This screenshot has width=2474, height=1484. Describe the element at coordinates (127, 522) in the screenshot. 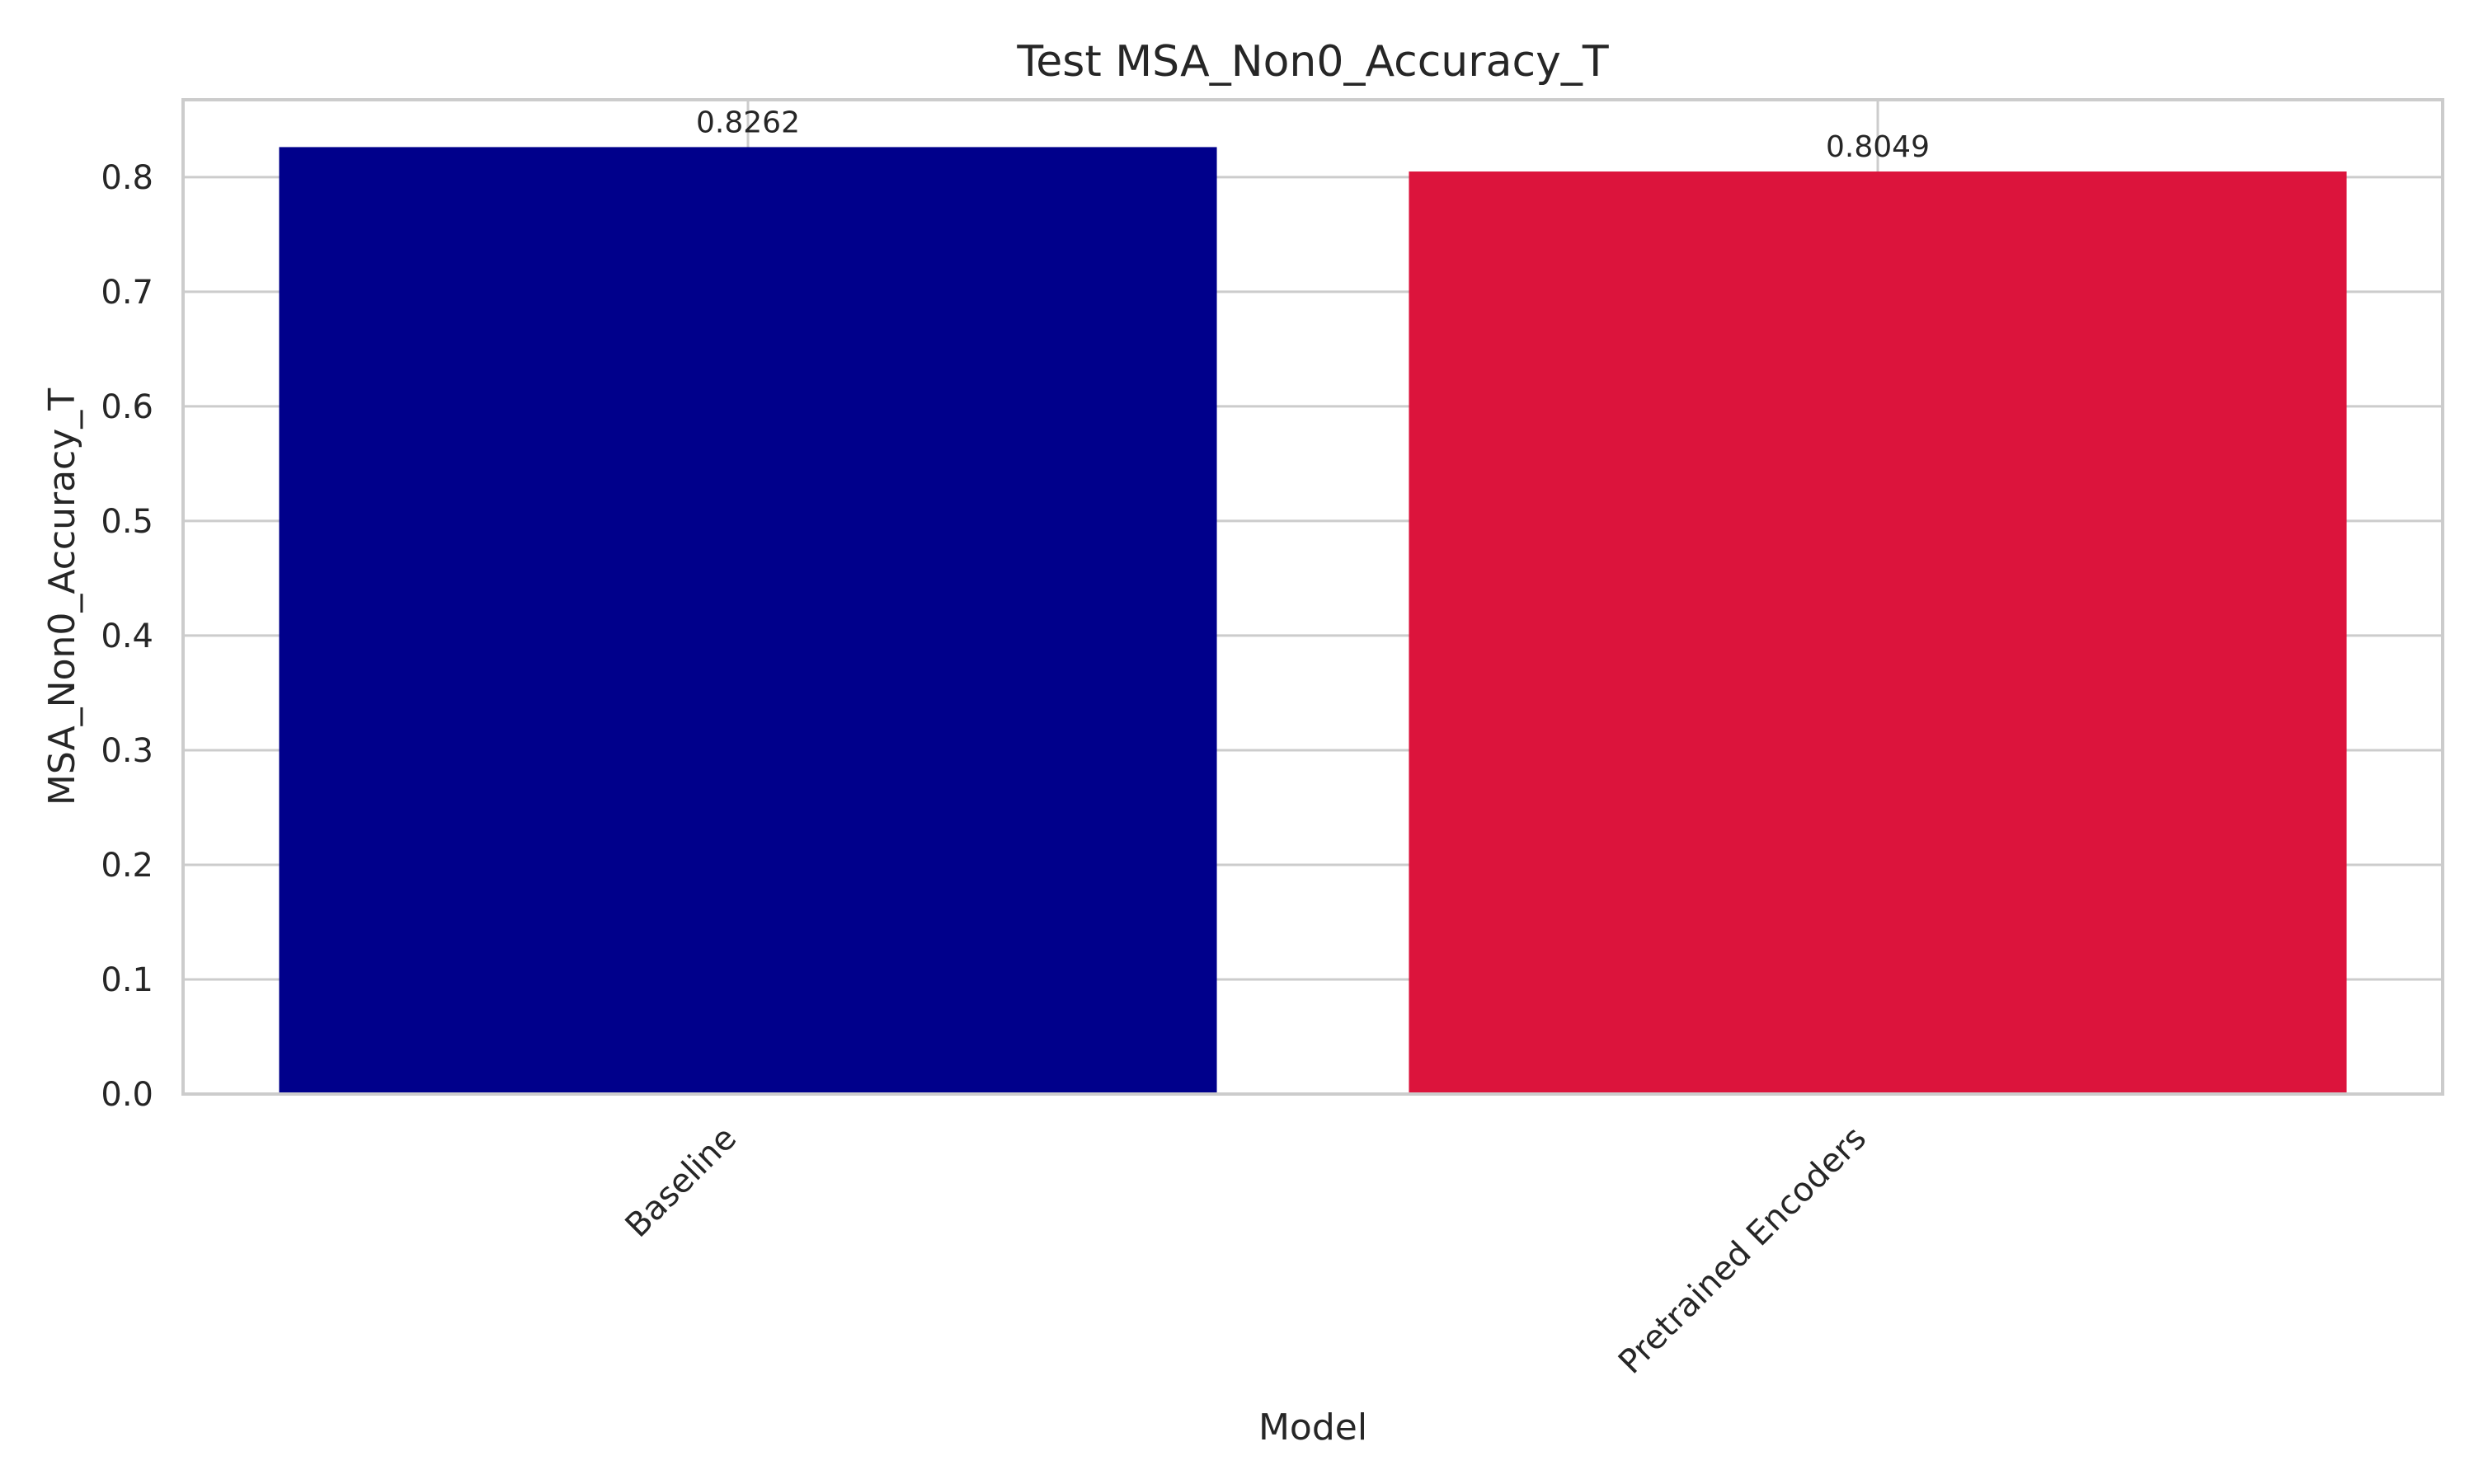

I see `y-tick-label: 0.5` at that location.